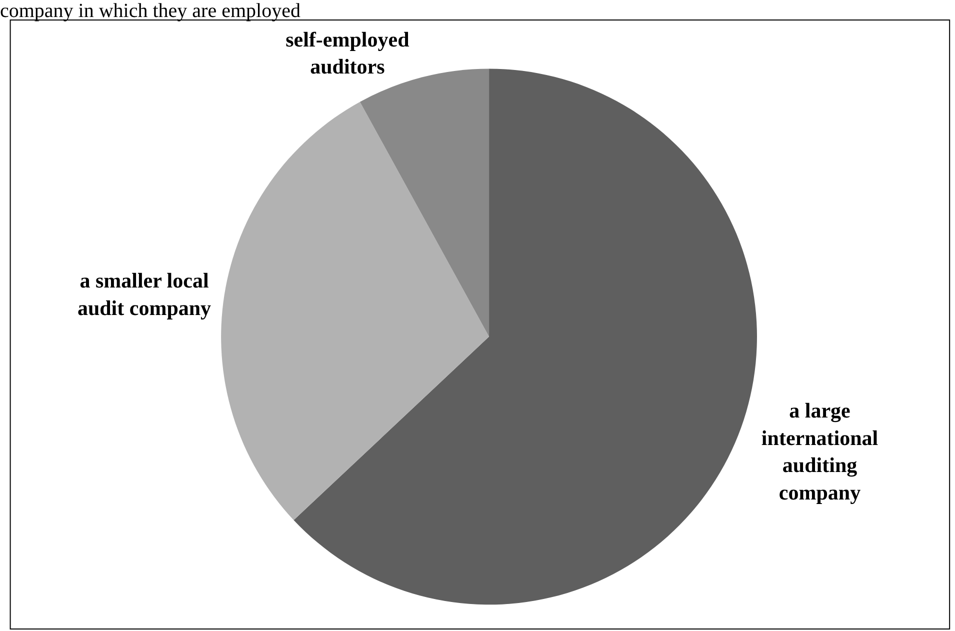 This screenshot has width=955, height=631. I want to click on slice-label: a smaller local audit company, so click(144, 294).